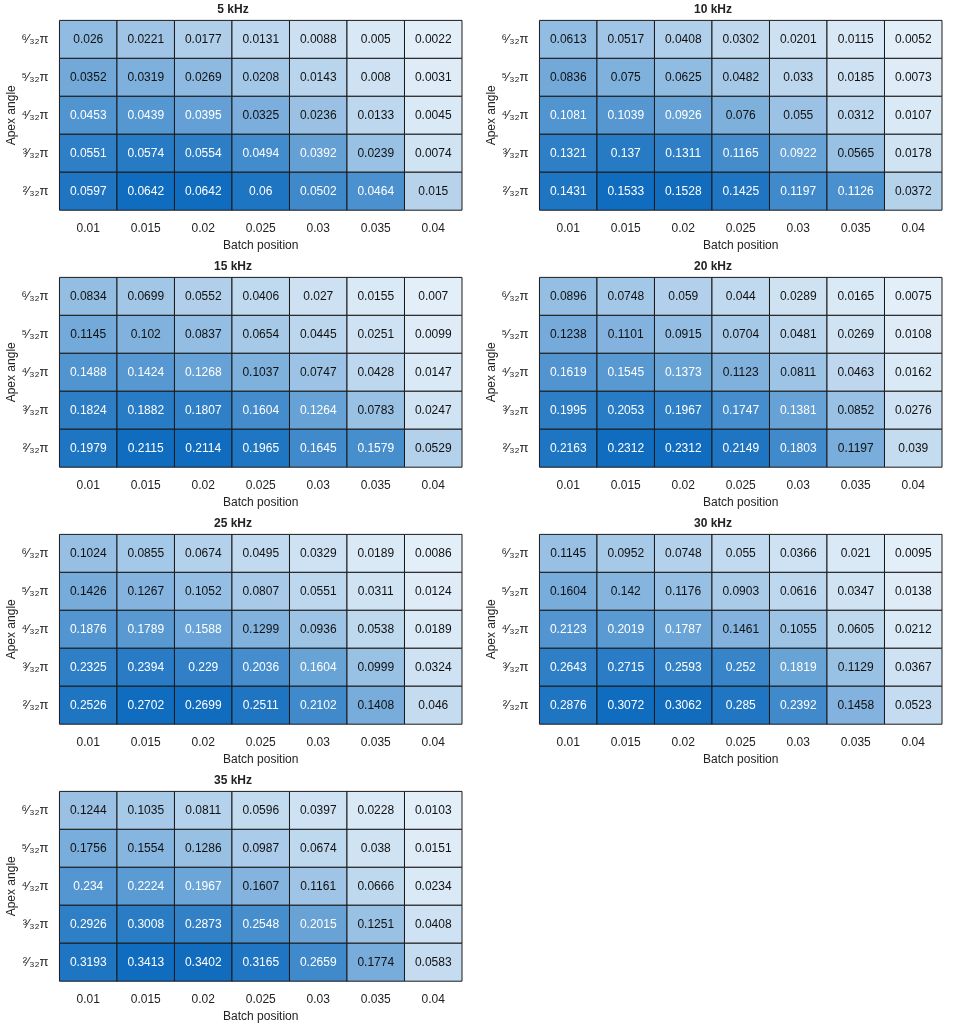 This screenshot has width=960, height=1023. What do you see at coordinates (856, 409) in the screenshot?
I see `data-label: 0.0852` at bounding box center [856, 409].